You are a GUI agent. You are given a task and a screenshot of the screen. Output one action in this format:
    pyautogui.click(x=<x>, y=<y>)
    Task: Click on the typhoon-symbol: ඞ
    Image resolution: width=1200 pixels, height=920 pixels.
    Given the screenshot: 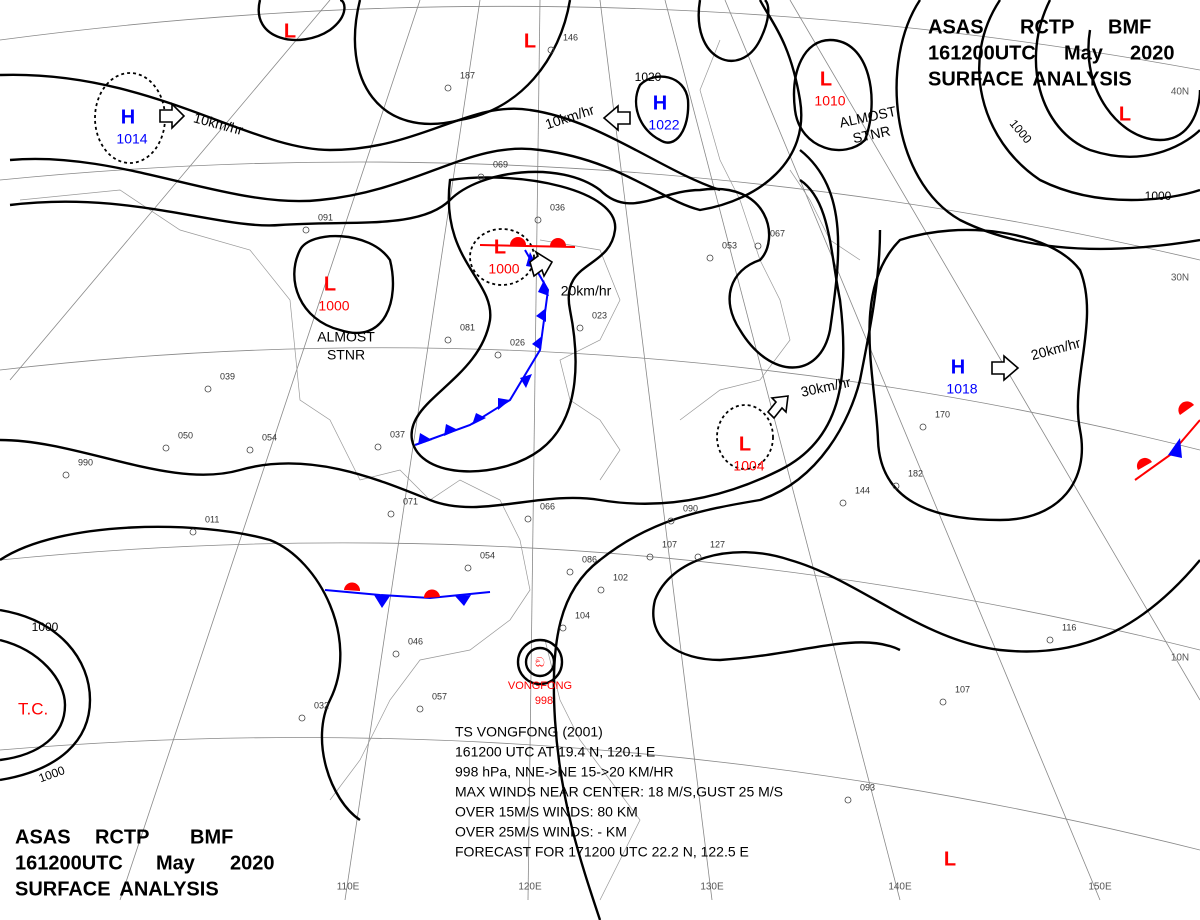 What is the action you would take?
    pyautogui.click(x=540, y=661)
    